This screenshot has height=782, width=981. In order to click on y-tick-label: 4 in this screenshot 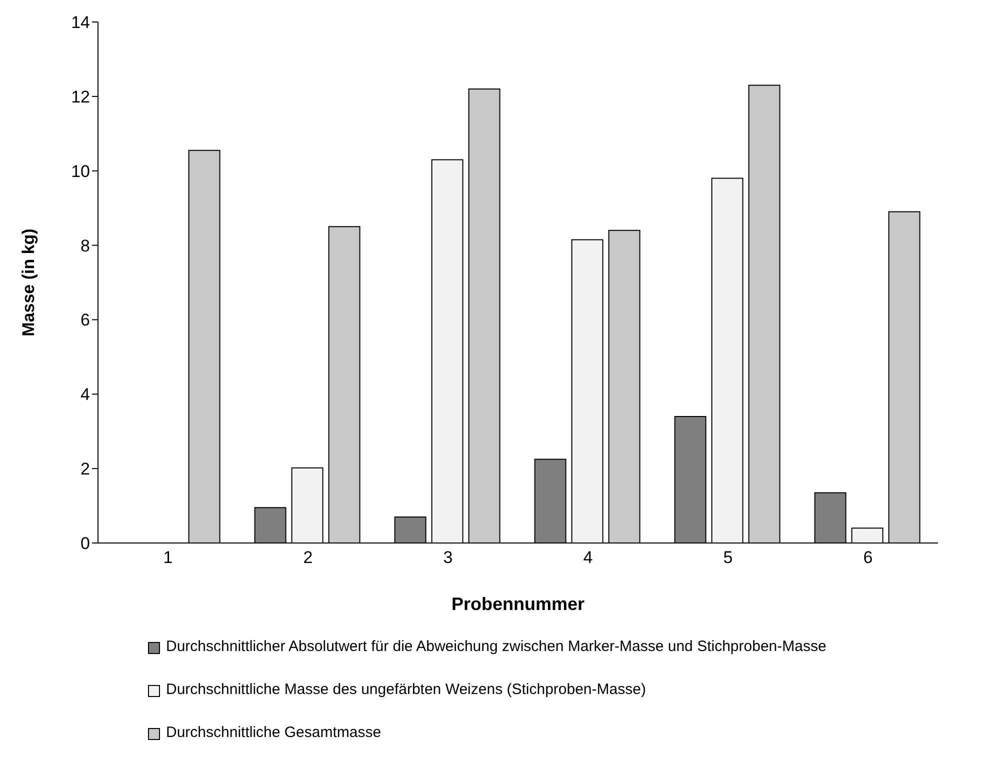, I will do `click(85, 394)`.